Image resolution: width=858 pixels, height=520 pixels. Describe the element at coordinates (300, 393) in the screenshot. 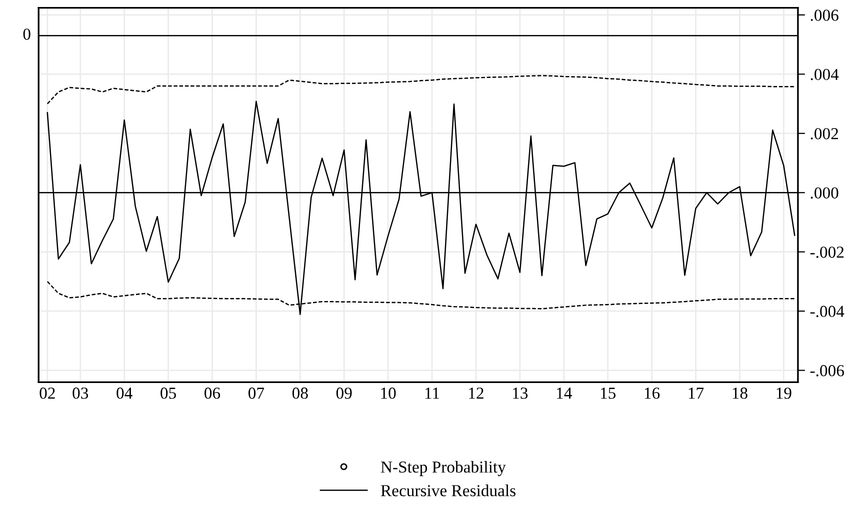

I see `x-tick-label: 08` at that location.